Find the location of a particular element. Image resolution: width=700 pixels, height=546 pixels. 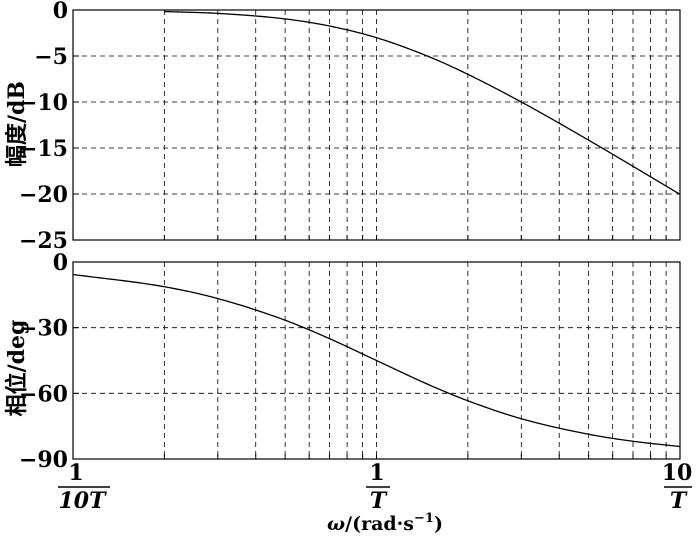

x-axis-label-symbol: ω is located at coordinates (336, 524).